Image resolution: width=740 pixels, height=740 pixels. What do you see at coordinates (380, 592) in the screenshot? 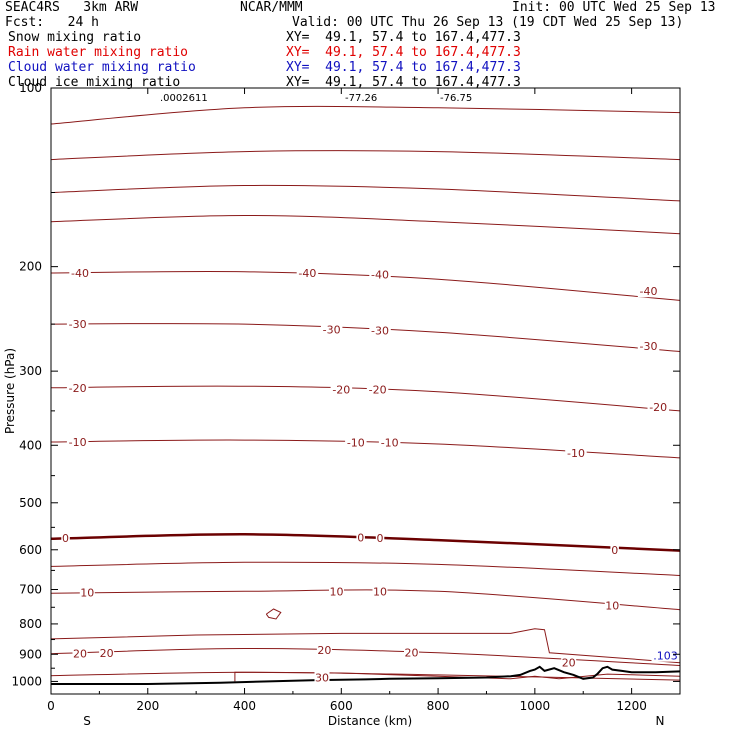
I see `contour-label-22: 10` at bounding box center [380, 592].